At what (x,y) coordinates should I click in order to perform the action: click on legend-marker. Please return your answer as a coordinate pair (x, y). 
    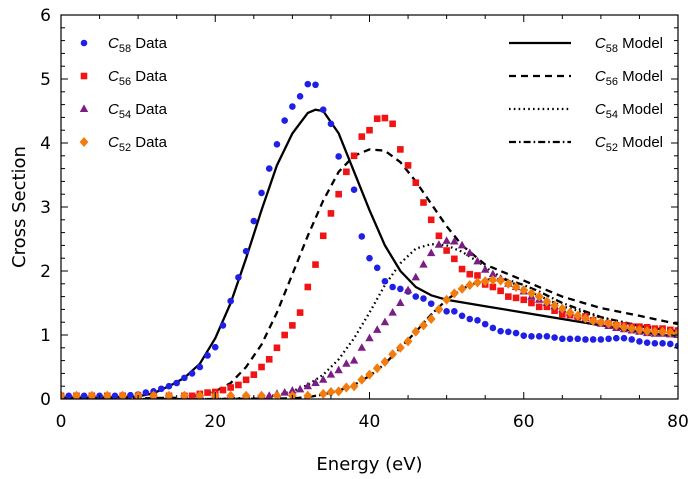
    Looking at the image, I should click on (84, 142).